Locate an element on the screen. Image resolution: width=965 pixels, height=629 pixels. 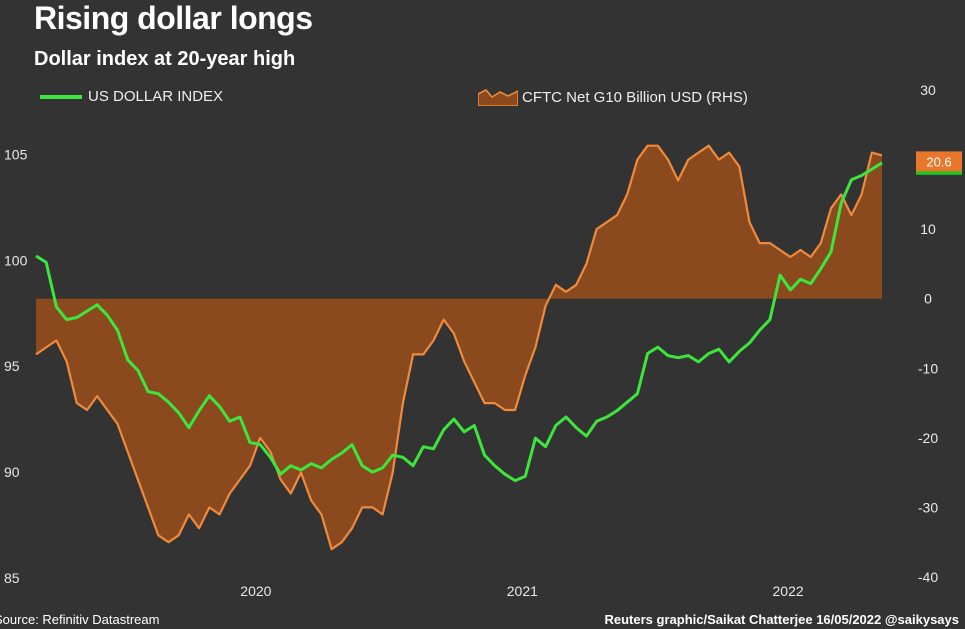
left-axis-tick: 100 is located at coordinates (16, 260).